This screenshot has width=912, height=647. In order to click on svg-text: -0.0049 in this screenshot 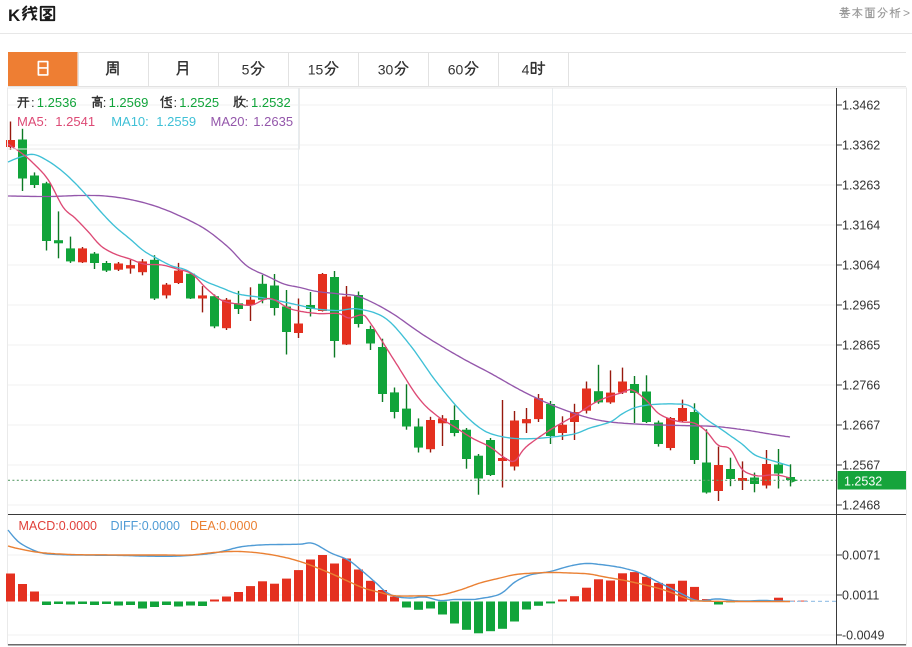, I will do `click(863, 636)`.